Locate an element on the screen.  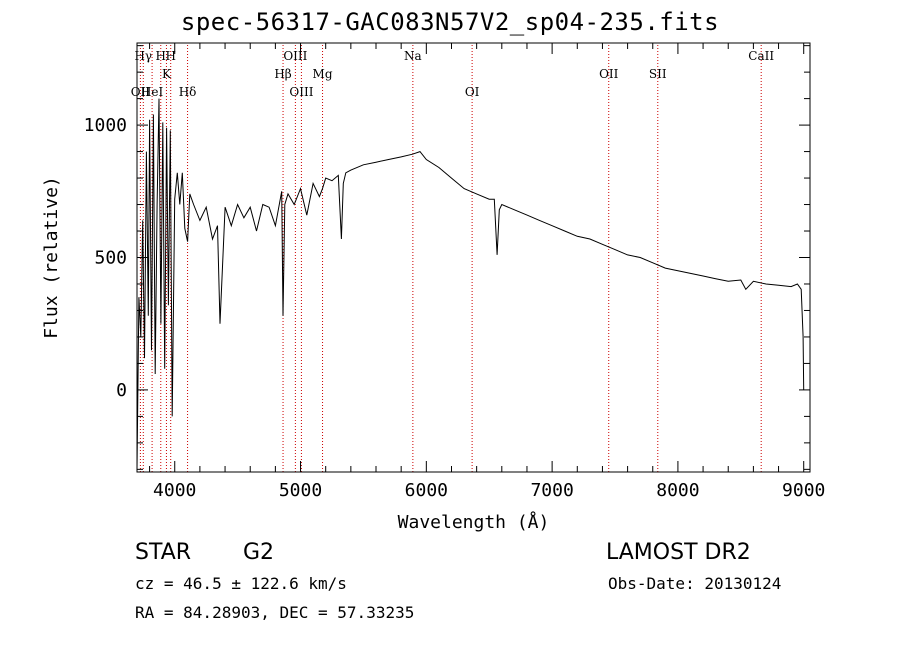
line-label: K is located at coordinates (167, 74).